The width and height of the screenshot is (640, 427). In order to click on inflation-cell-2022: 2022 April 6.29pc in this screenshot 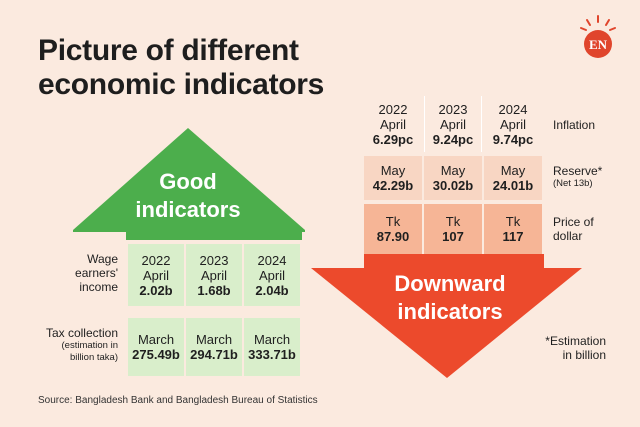, I will do `click(393, 124)`.